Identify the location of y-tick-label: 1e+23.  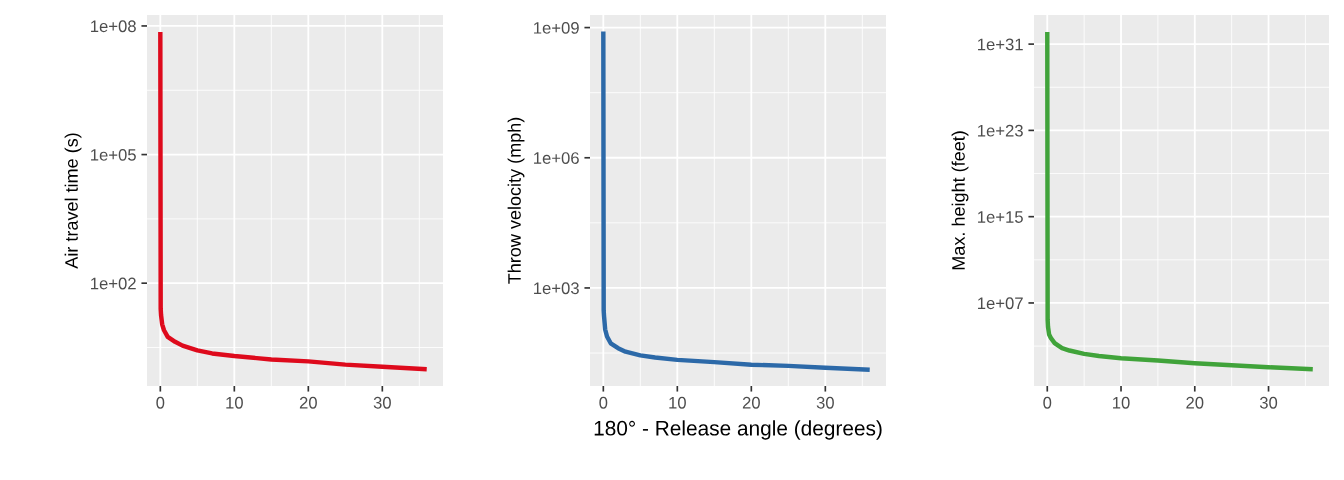
(1000, 130).